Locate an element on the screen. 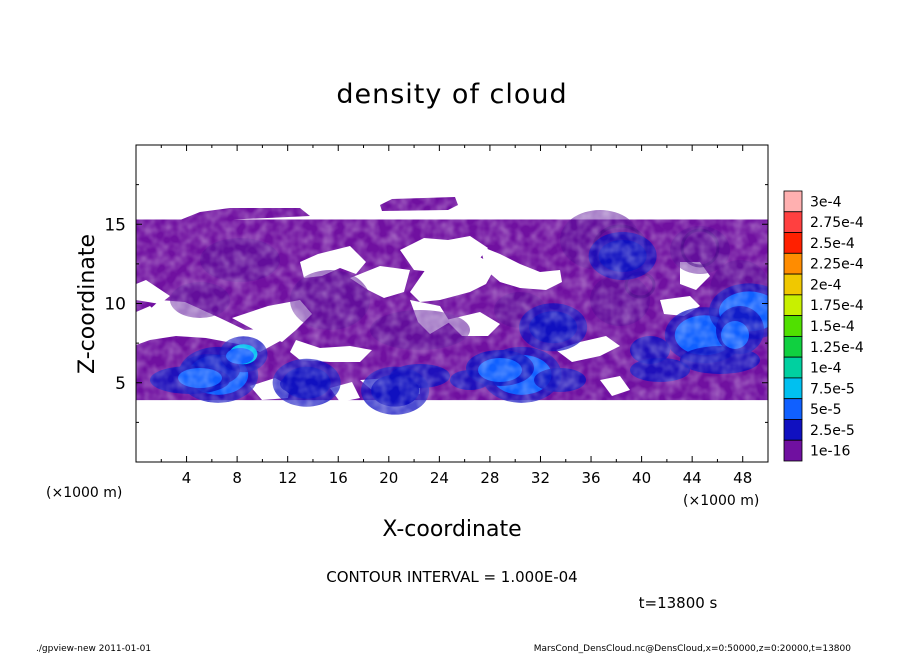 The image size is (904, 658). x-tick-label: 32 is located at coordinates (540, 478).